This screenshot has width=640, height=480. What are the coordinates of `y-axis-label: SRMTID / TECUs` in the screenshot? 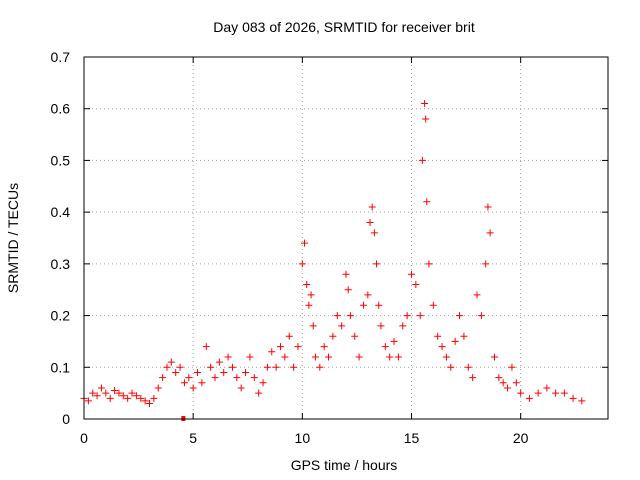 It's located at (13, 238).